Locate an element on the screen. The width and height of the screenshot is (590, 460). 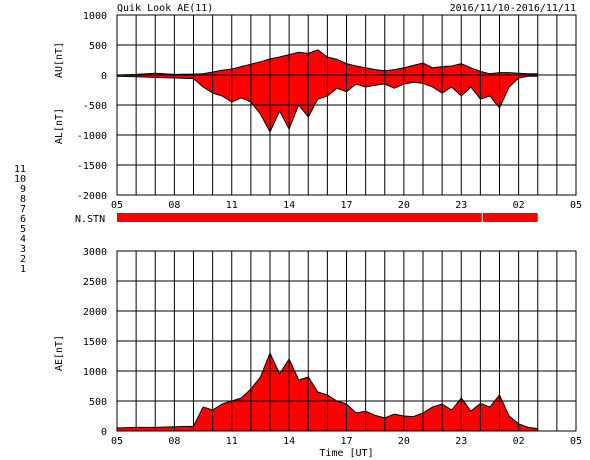
station-legend-number: 6 is located at coordinates (23, 219).